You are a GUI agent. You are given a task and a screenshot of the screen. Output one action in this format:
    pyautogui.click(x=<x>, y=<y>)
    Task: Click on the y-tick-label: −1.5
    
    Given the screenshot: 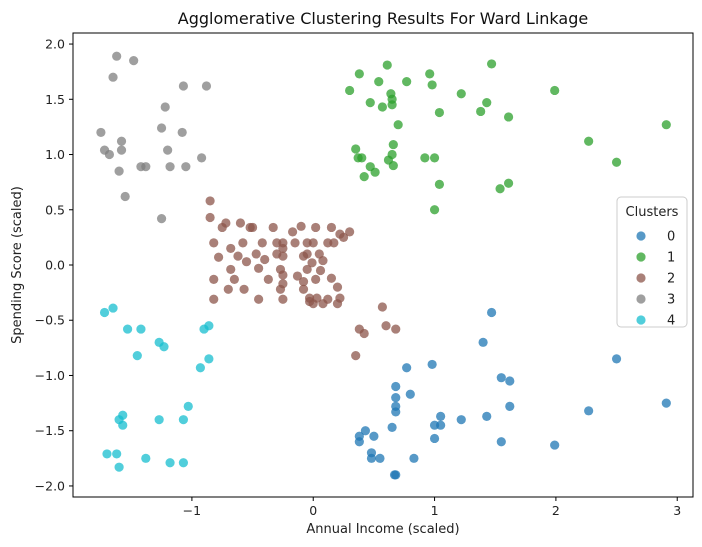 What is the action you would take?
    pyautogui.click(x=50, y=430)
    